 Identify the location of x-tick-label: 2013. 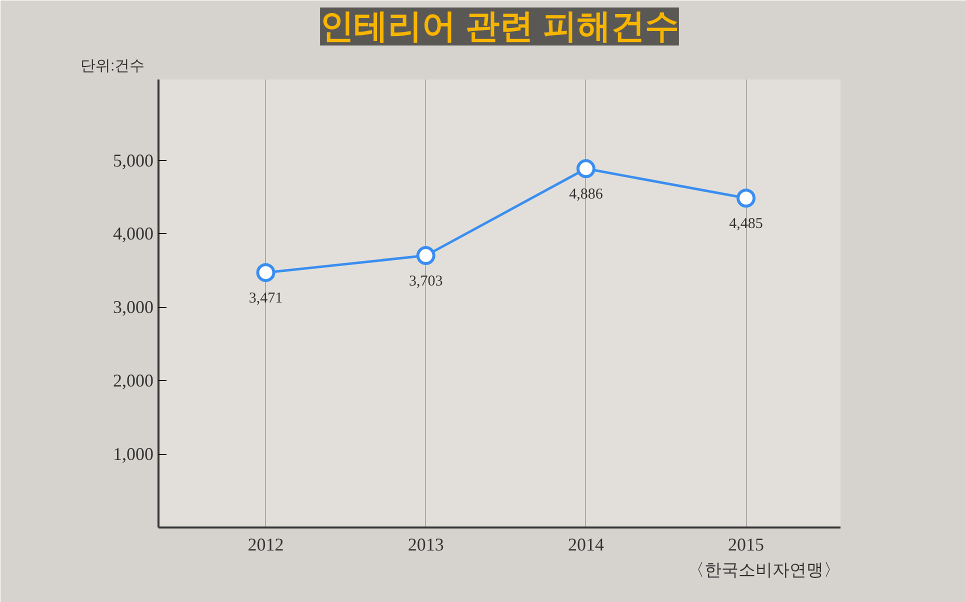
(426, 544).